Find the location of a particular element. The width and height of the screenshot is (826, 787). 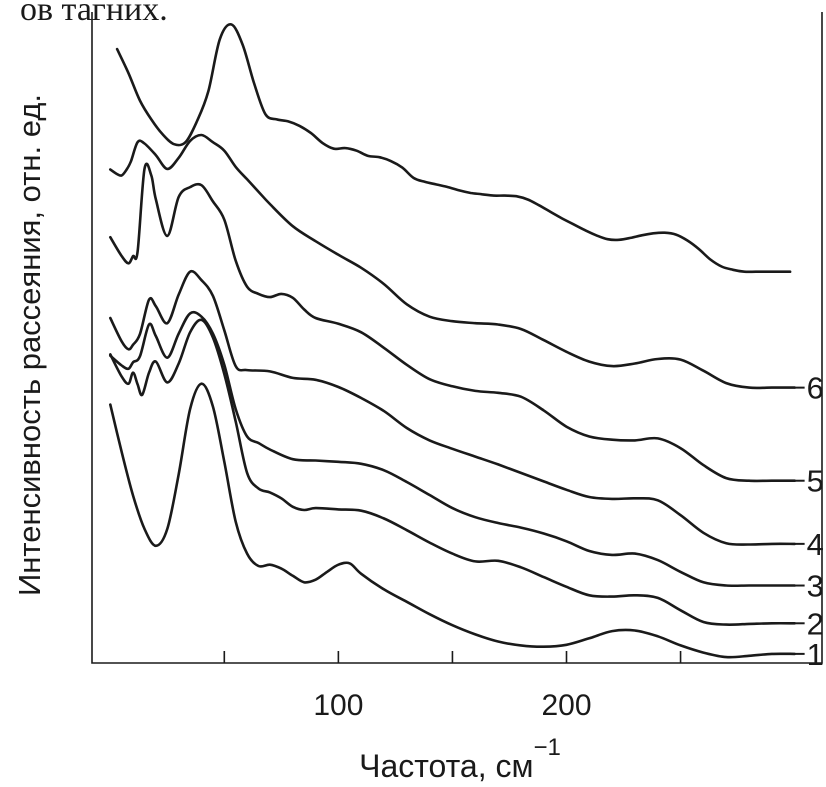

x-axis-label: Частота, см−1 is located at coordinates (460, 759).